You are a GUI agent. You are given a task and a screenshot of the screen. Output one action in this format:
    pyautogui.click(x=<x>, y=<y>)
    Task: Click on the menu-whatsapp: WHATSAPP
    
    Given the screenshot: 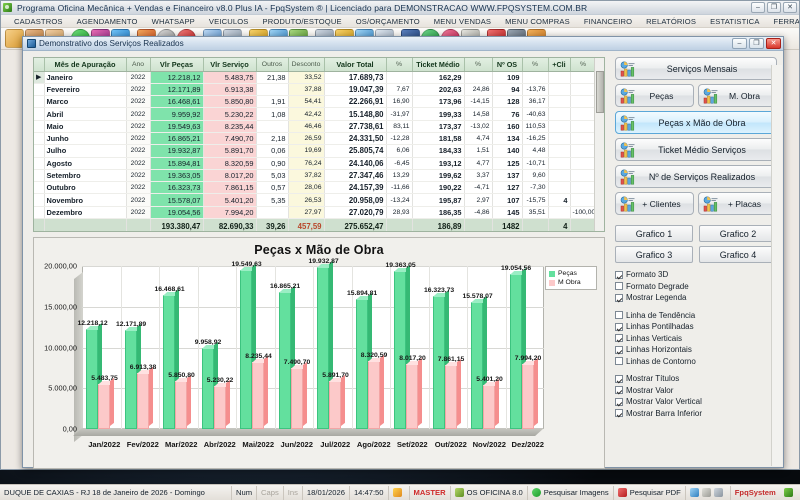 What is the action you would take?
    pyautogui.click(x=173, y=21)
    